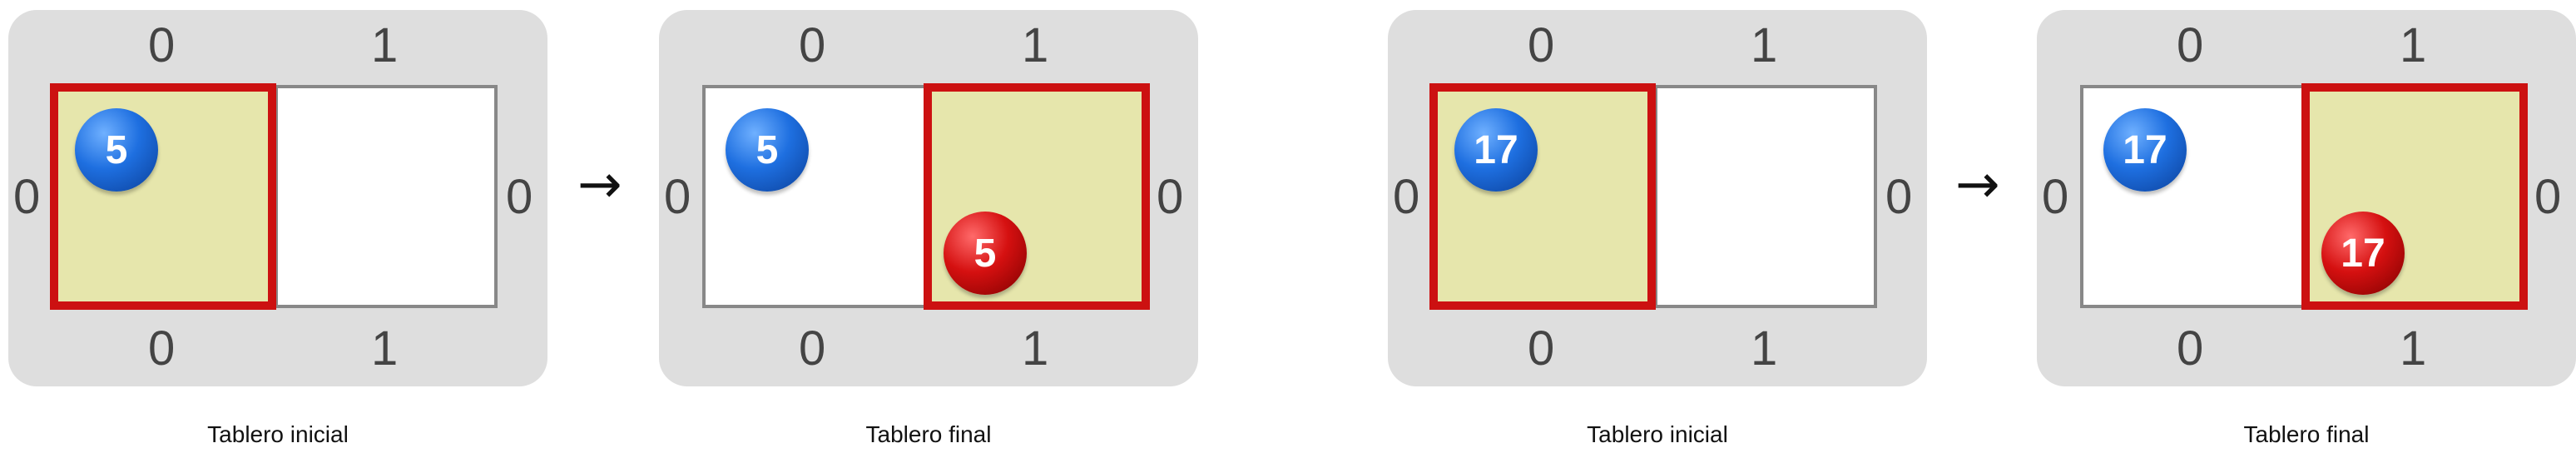 This screenshot has width=2576, height=473. I want to click on caption-initial-1: Tablero inicial, so click(278, 434).